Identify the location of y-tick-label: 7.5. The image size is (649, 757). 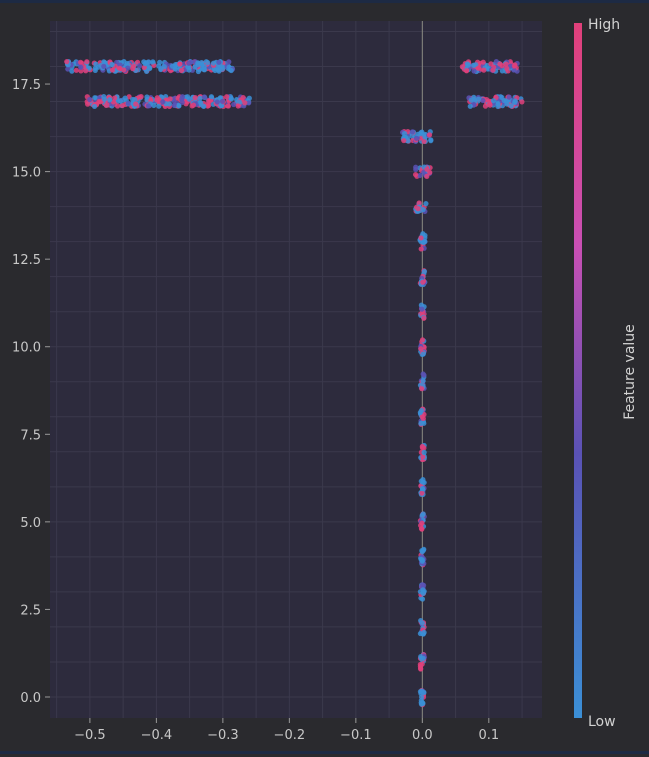
(30, 435).